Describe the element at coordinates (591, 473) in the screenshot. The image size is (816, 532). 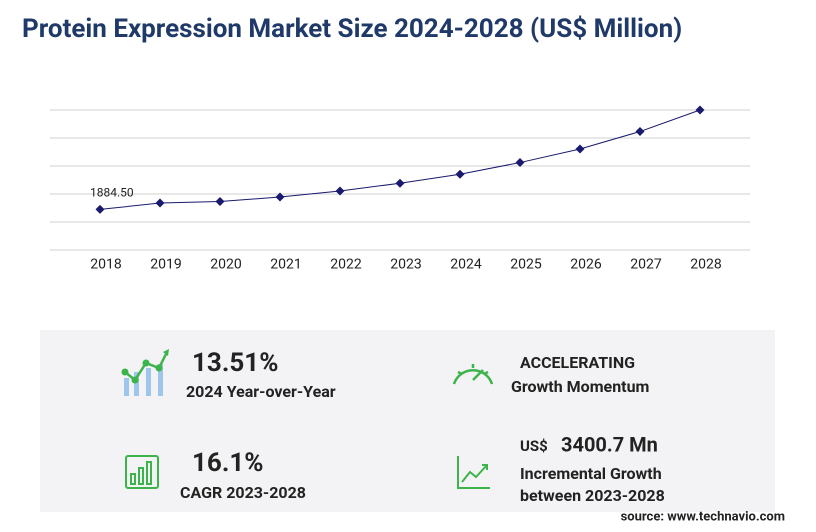
I see `stat-label: Incremental Growth` at that location.